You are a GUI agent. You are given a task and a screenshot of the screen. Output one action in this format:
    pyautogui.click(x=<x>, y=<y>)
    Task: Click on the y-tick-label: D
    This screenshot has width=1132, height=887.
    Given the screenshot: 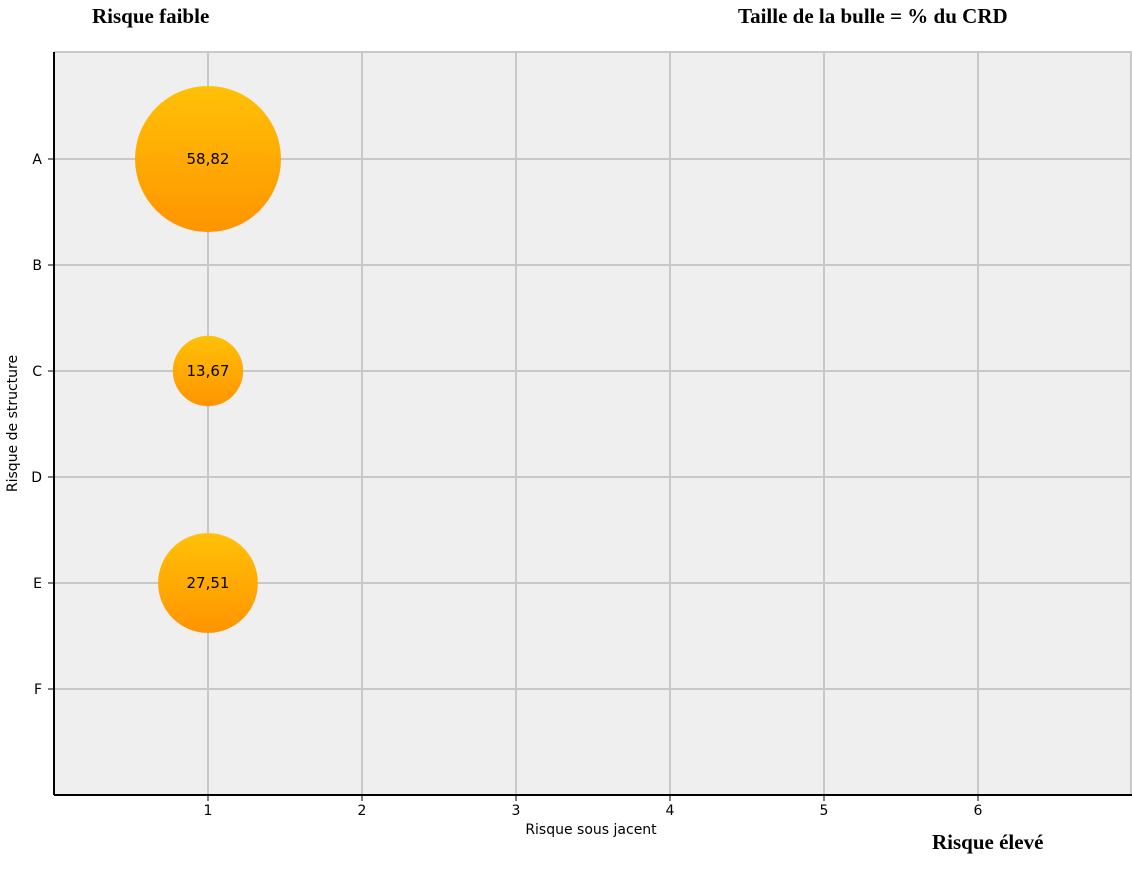 What is the action you would take?
    pyautogui.click(x=36, y=478)
    